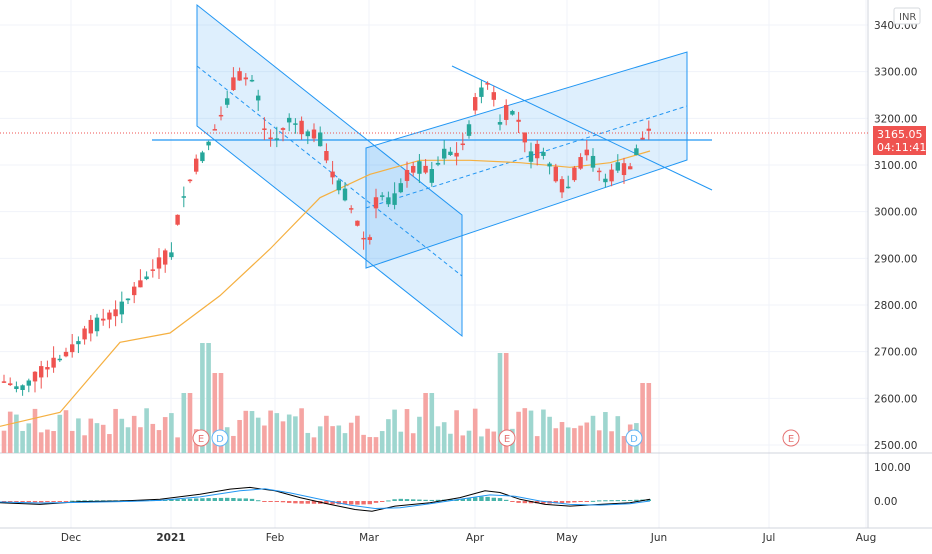 Image resolution: width=932 pixels, height=554 pixels. What do you see at coordinates (885, 502) in the screenshot?
I see `macd-tick-label: 0.00` at bounding box center [885, 502].